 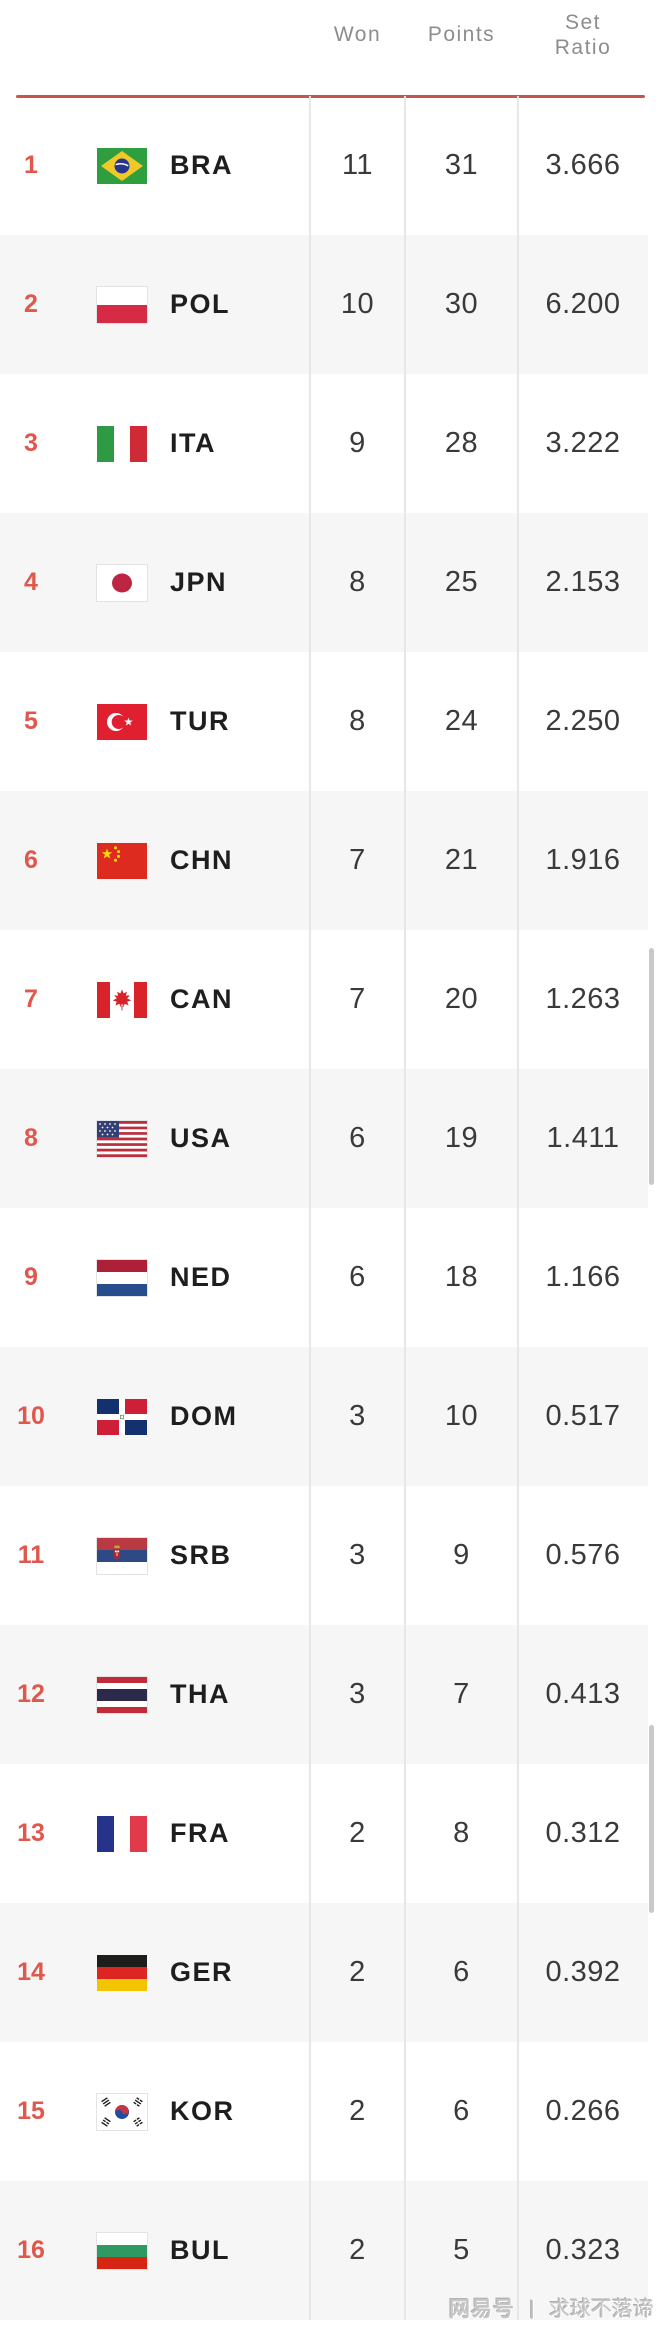 I want to click on won-value: 6, so click(x=357, y=1138).